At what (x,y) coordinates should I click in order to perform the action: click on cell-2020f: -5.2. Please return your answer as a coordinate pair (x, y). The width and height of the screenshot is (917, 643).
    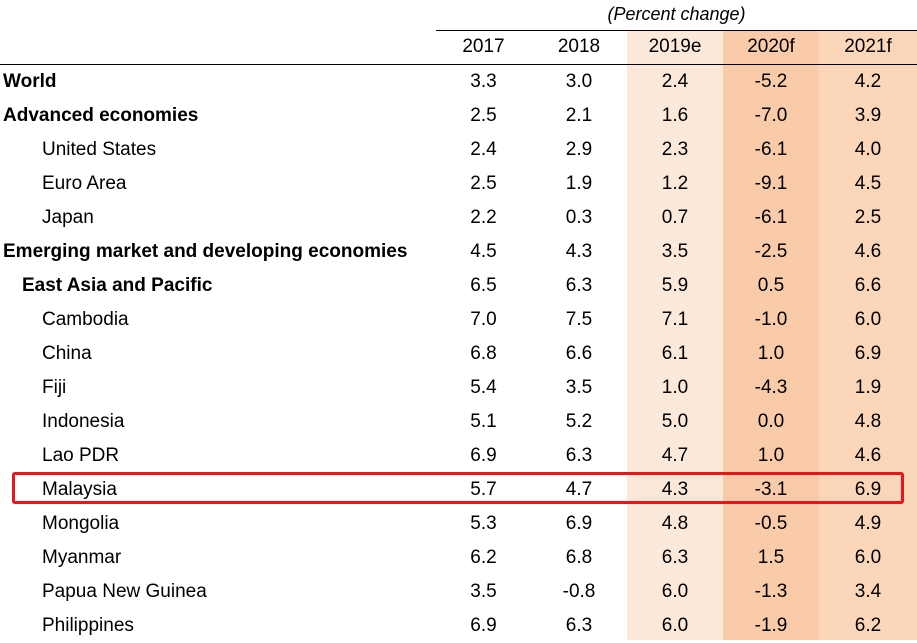
    Looking at the image, I should click on (771, 81).